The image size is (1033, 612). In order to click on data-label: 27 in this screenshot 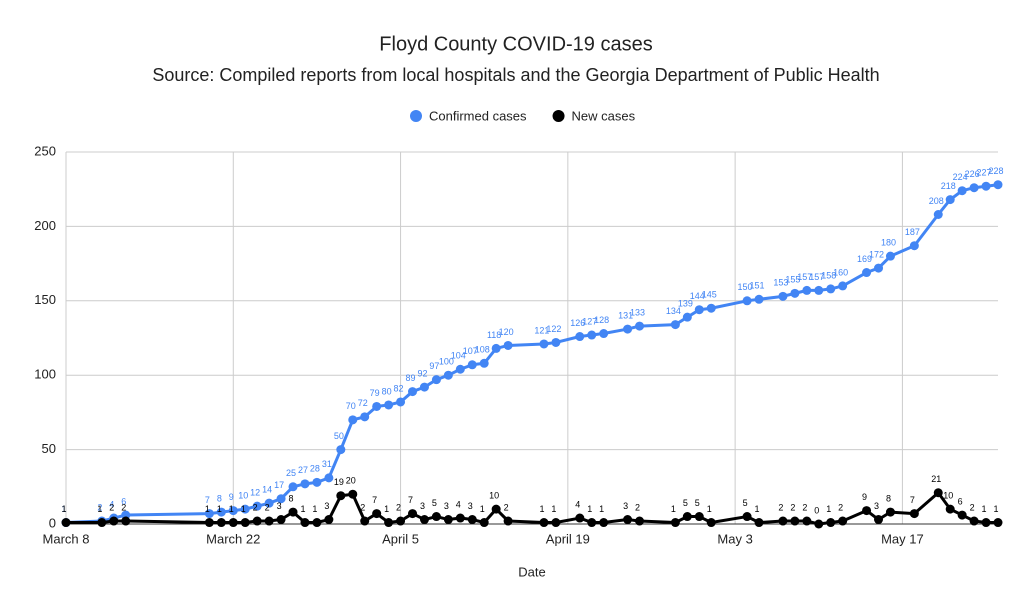, I will do `click(303, 470)`.